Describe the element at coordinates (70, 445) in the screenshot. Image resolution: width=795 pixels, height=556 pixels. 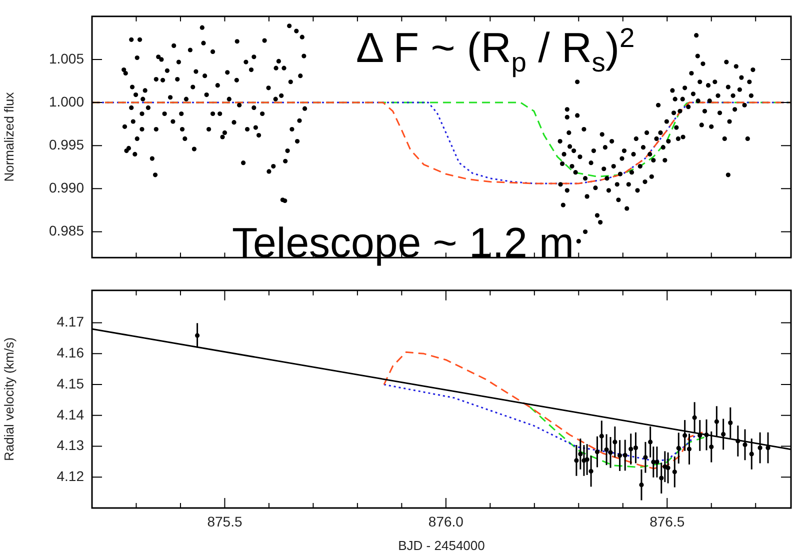
I see `y-tick-label: 4.13` at that location.